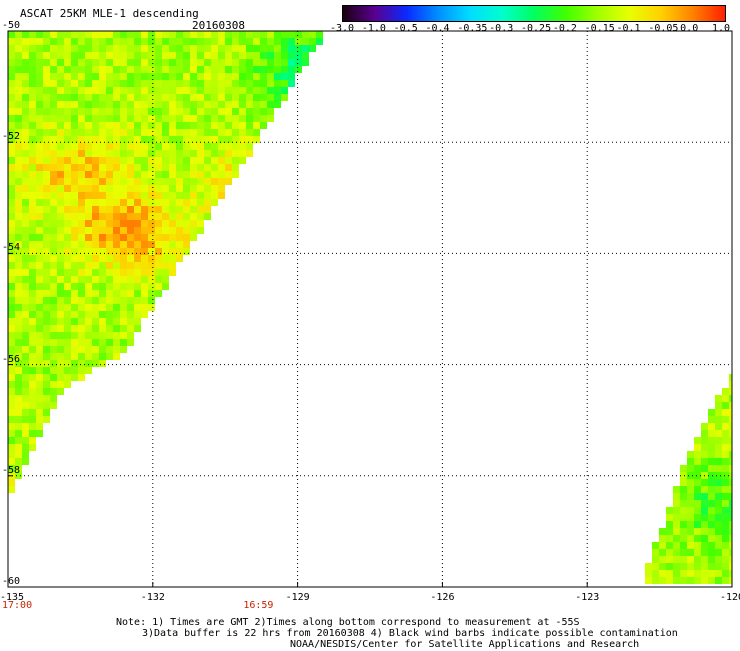 The width and height of the screenshot is (740, 651). I want to click on colorbar-tick-label: -0.25, so click(536, 28).